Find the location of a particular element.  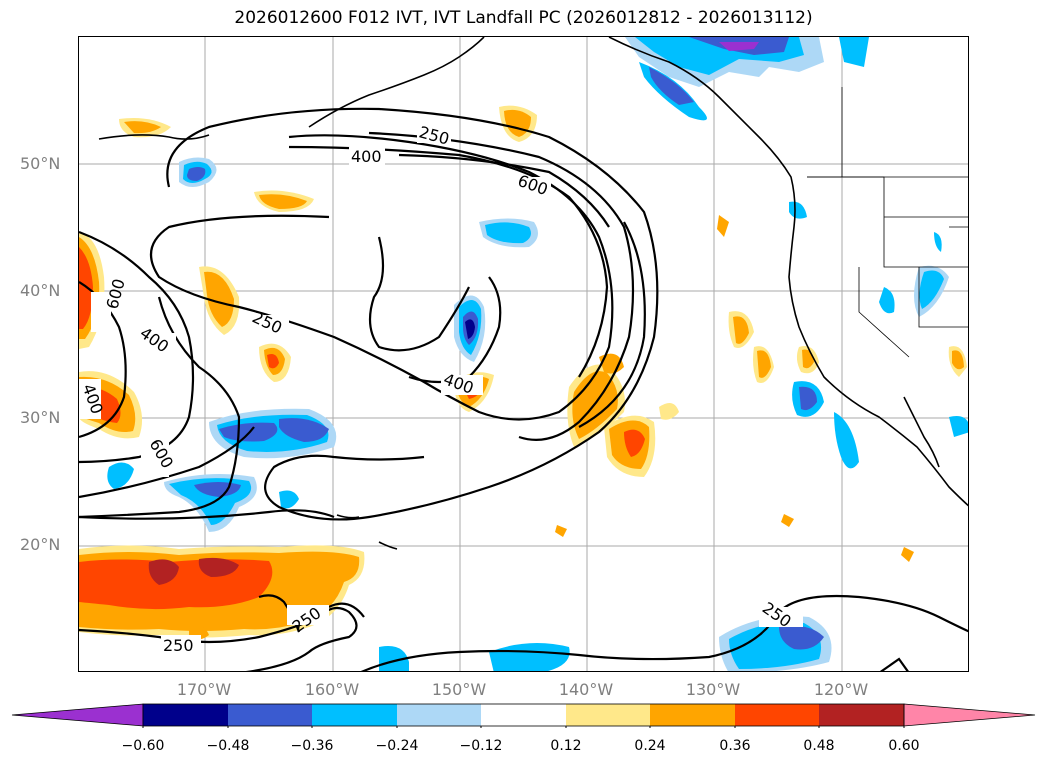

colorbar-tick-7: 0.24 is located at coordinates (650, 746).